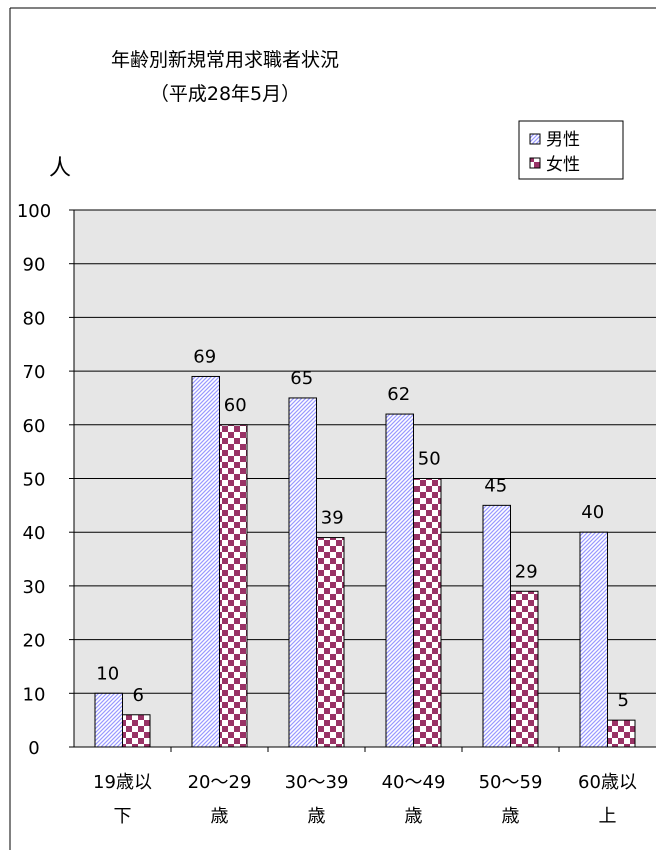  What do you see at coordinates (123, 816) in the screenshot?
I see `x-tick-label: 下` at bounding box center [123, 816].